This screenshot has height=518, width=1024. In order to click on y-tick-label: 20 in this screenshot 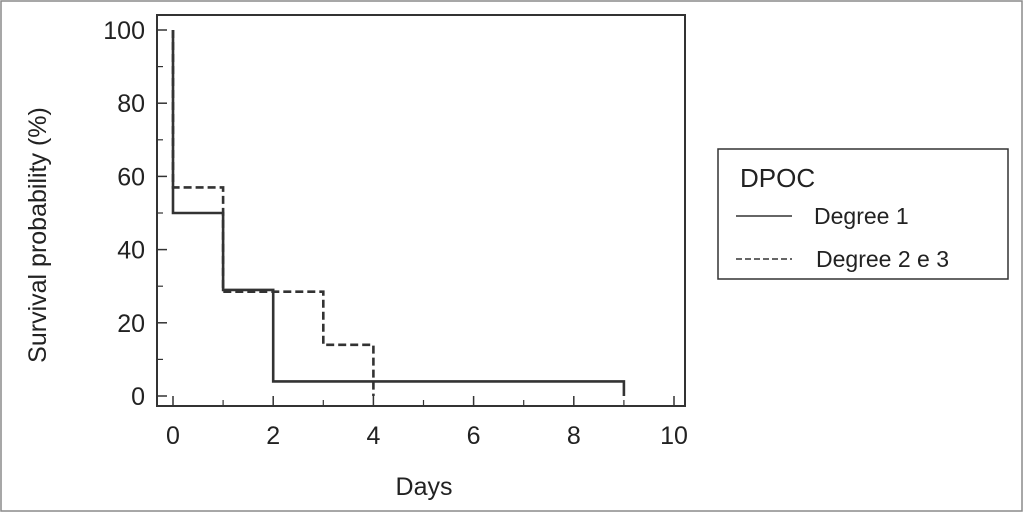, I will do `click(131, 324)`.